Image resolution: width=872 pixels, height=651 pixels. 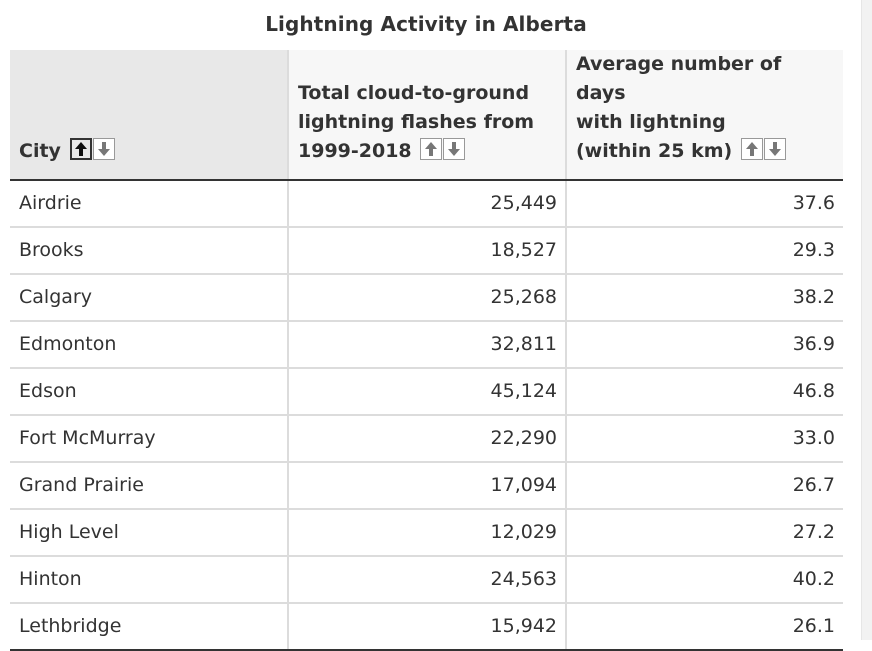 What do you see at coordinates (149, 533) in the screenshot?
I see `city-cell: High Level` at bounding box center [149, 533].